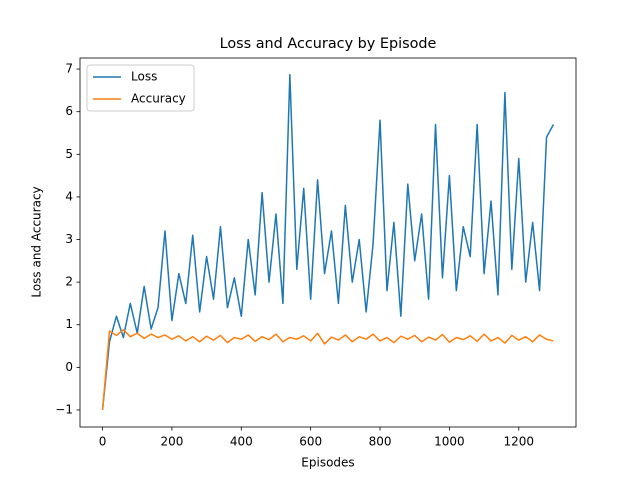 The height and width of the screenshot is (480, 640). What do you see at coordinates (69, 154) in the screenshot?
I see `y-tick-label: 5` at bounding box center [69, 154].